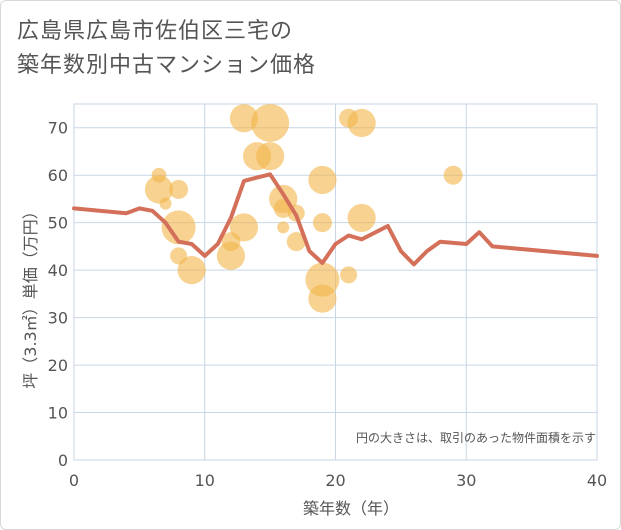  Describe the element at coordinates (63, 460) in the screenshot. I see `y-tick-label: 0` at that location.